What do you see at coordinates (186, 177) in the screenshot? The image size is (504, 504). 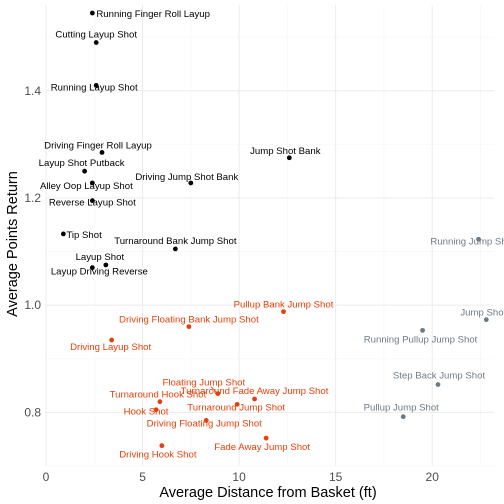 I see `point-label: Driving Jump Shot Bank` at bounding box center [186, 177].